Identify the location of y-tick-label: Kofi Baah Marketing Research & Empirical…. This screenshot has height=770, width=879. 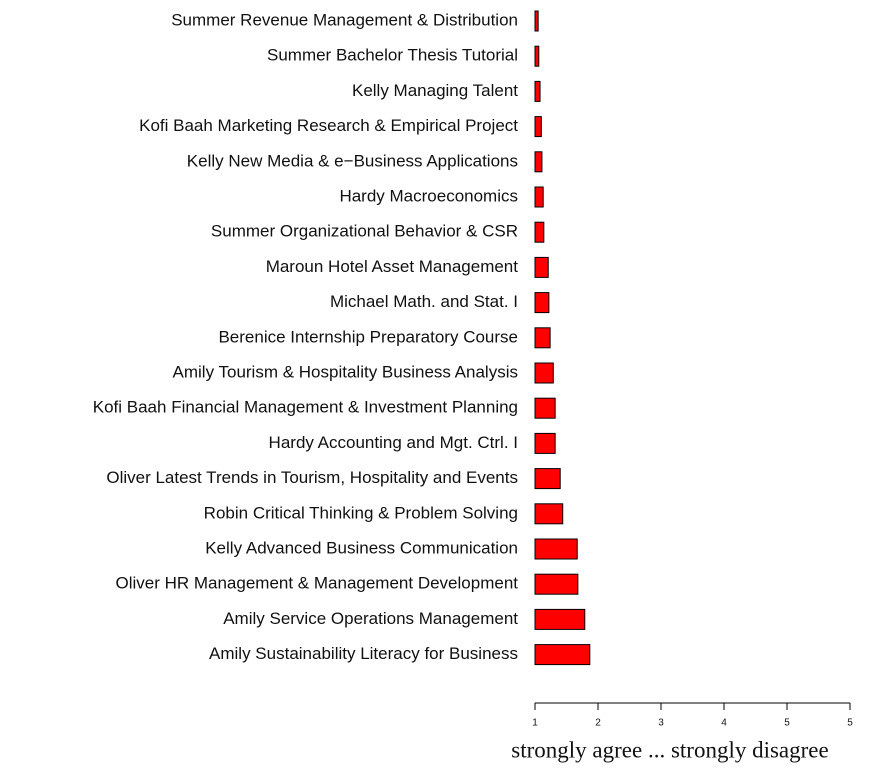
(328, 125).